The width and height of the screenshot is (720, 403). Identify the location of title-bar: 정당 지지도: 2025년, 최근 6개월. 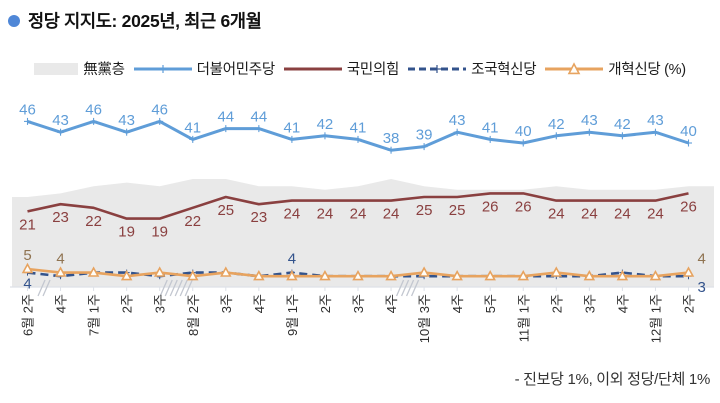
(135, 20).